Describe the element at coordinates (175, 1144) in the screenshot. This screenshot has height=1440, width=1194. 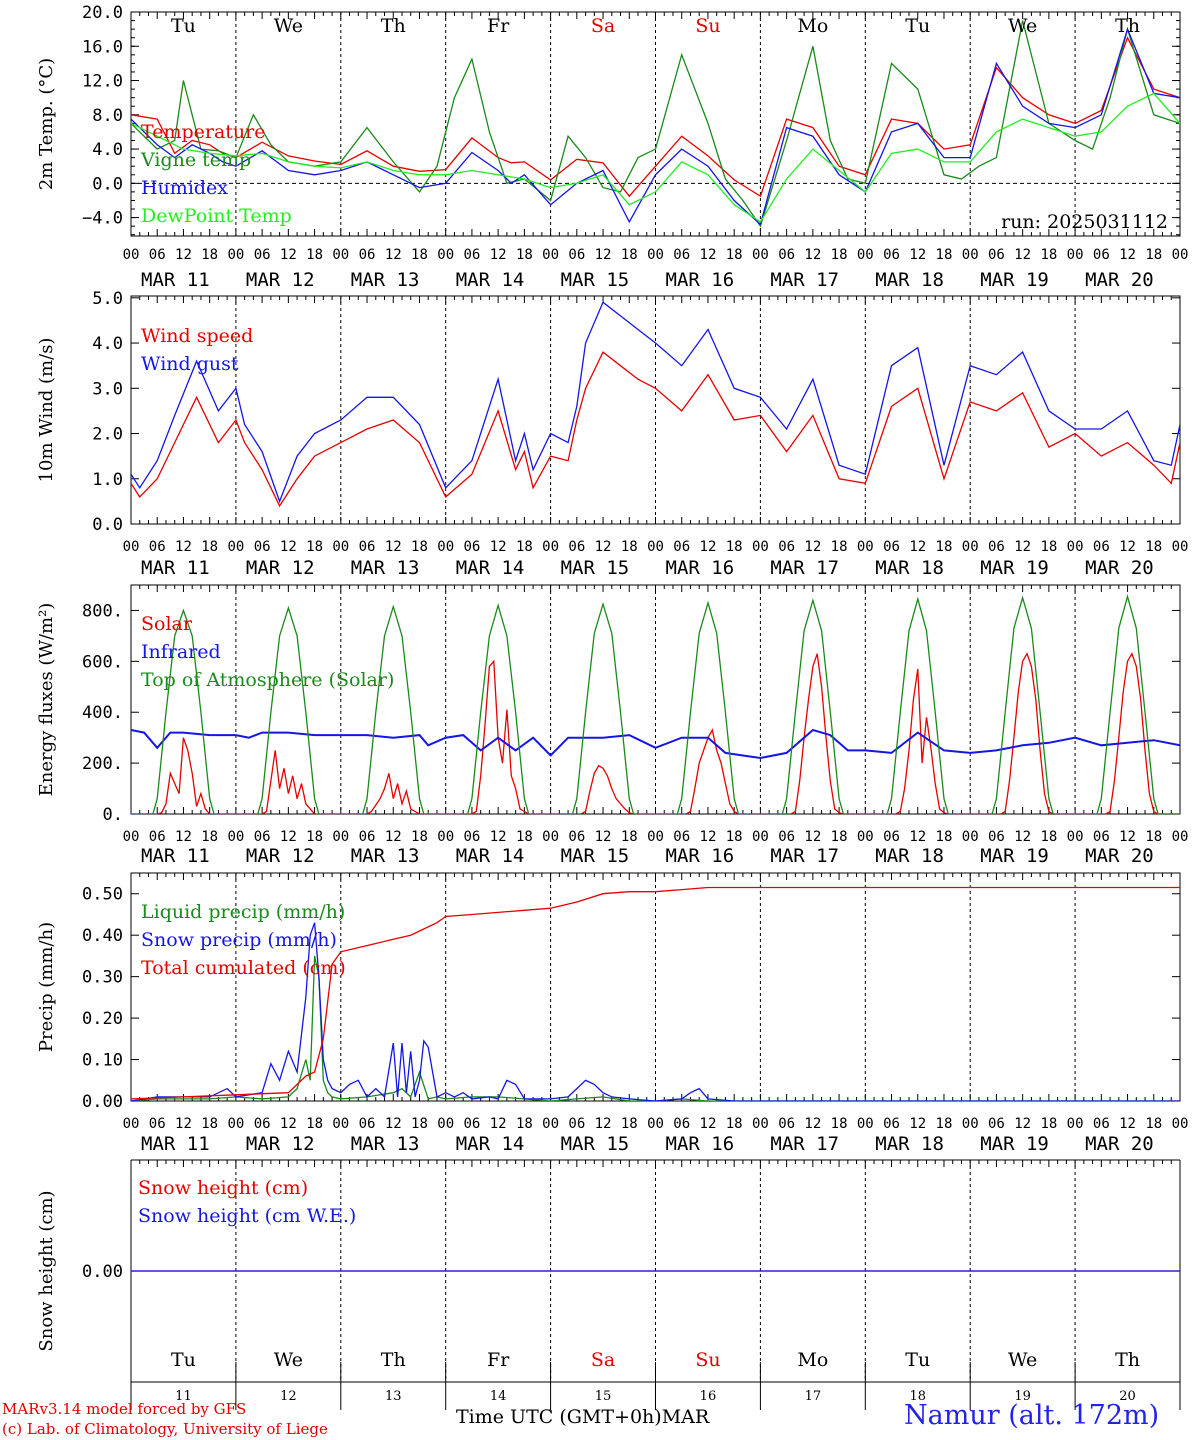
I see `date-label: MAR 11` at that location.